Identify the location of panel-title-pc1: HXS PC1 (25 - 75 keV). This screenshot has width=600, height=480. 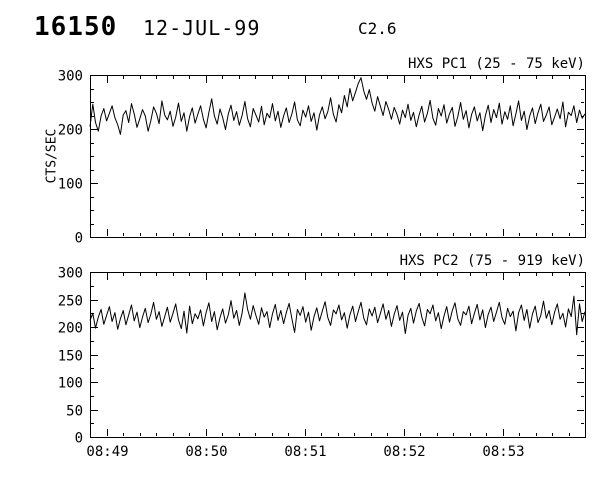
(496, 64).